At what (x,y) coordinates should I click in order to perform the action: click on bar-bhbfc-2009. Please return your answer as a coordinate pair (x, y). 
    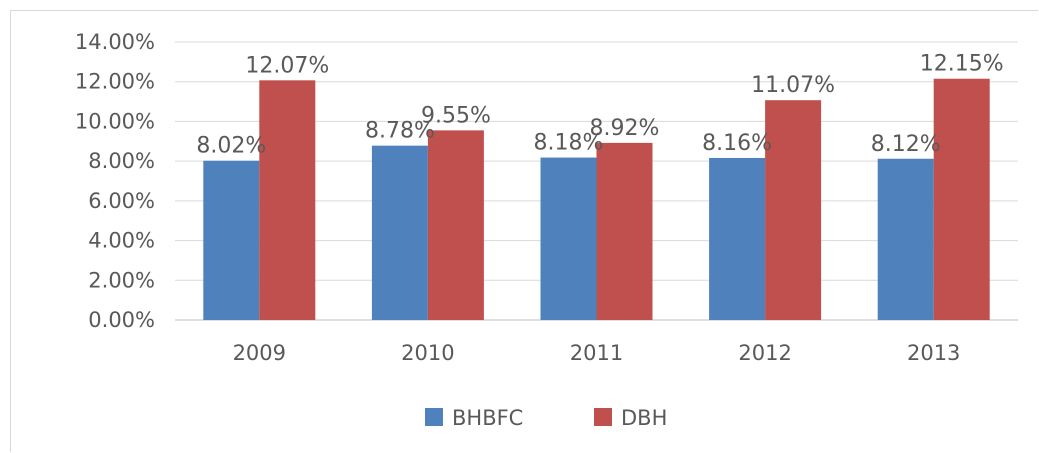
    Looking at the image, I should click on (231, 240).